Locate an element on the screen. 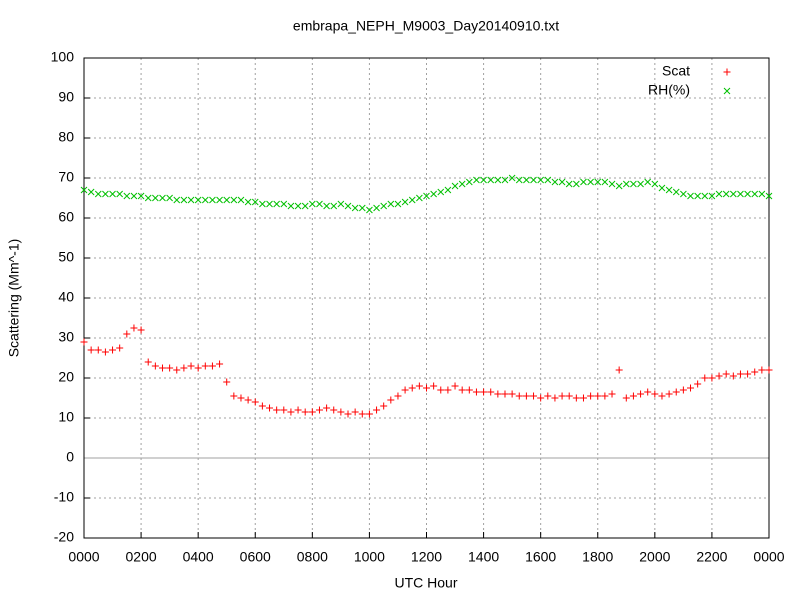 This screenshot has width=800, height=600. x-tick-label: 0400 is located at coordinates (198, 557).